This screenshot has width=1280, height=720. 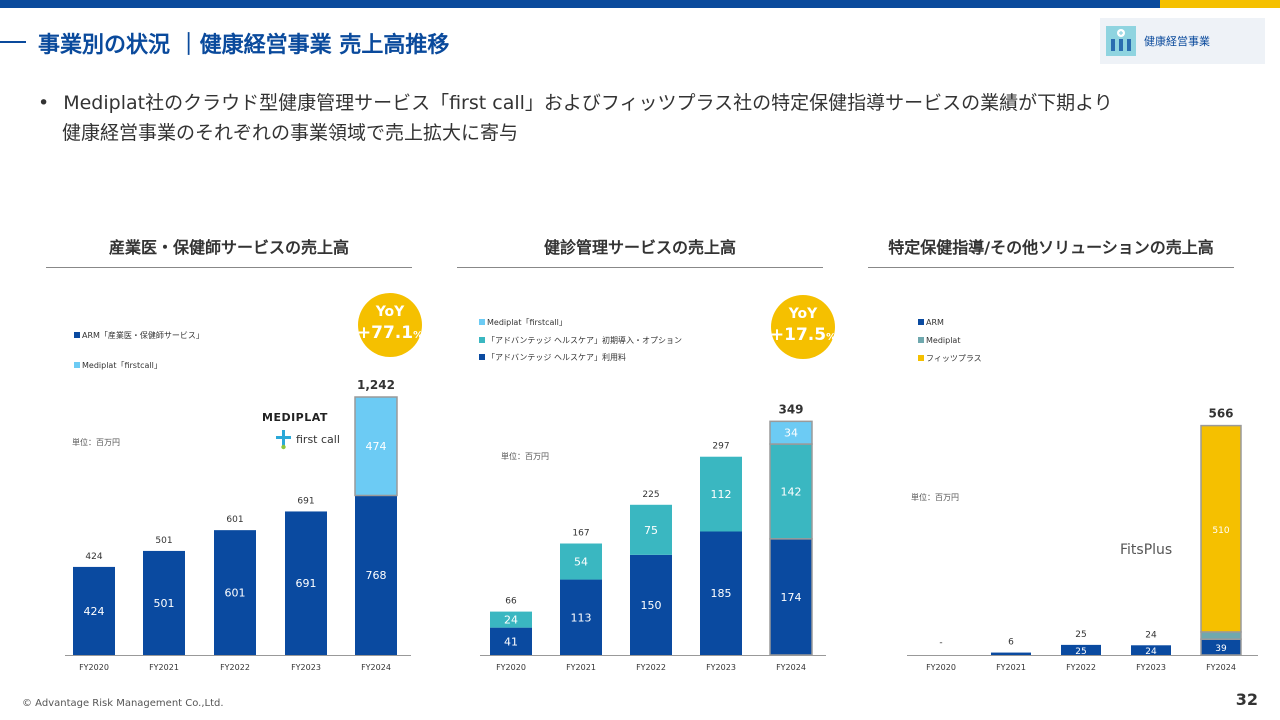 What do you see at coordinates (1220, 414) in the screenshot?
I see `total-label: 566` at bounding box center [1220, 414].